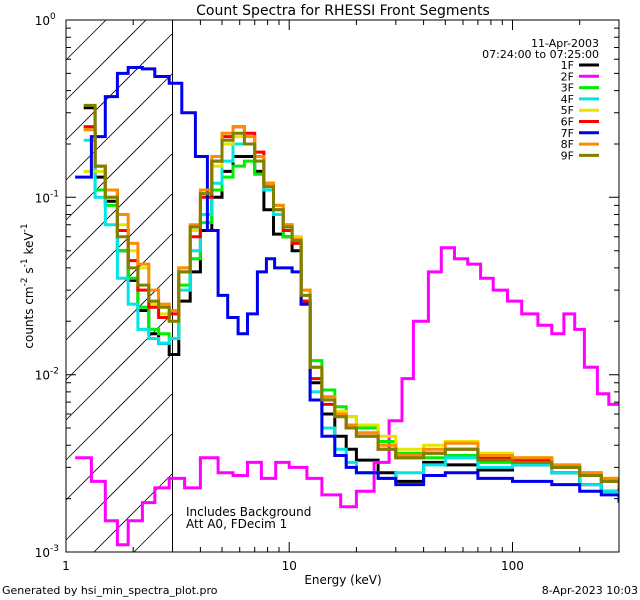  I want to click on y-tick-label: 10 -1, so click(47, 197).